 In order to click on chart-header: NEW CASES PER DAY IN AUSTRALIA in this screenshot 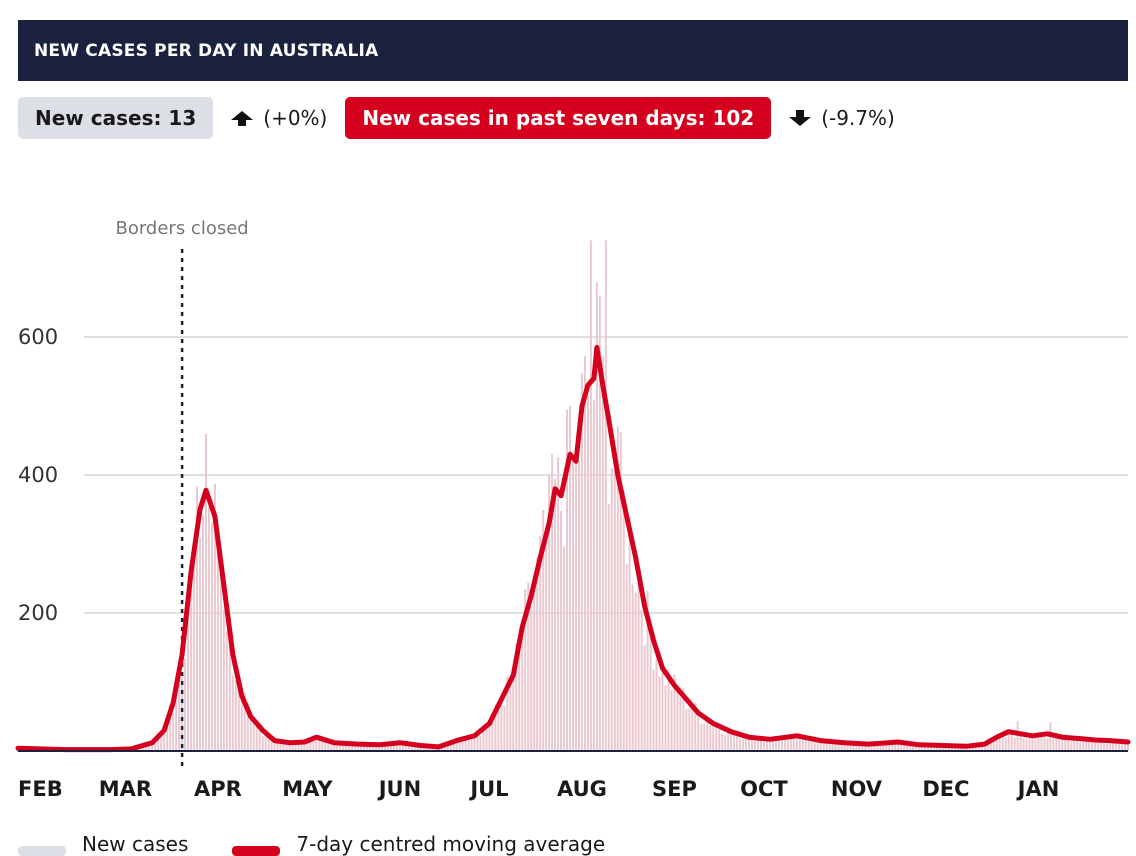, I will do `click(573, 50)`.